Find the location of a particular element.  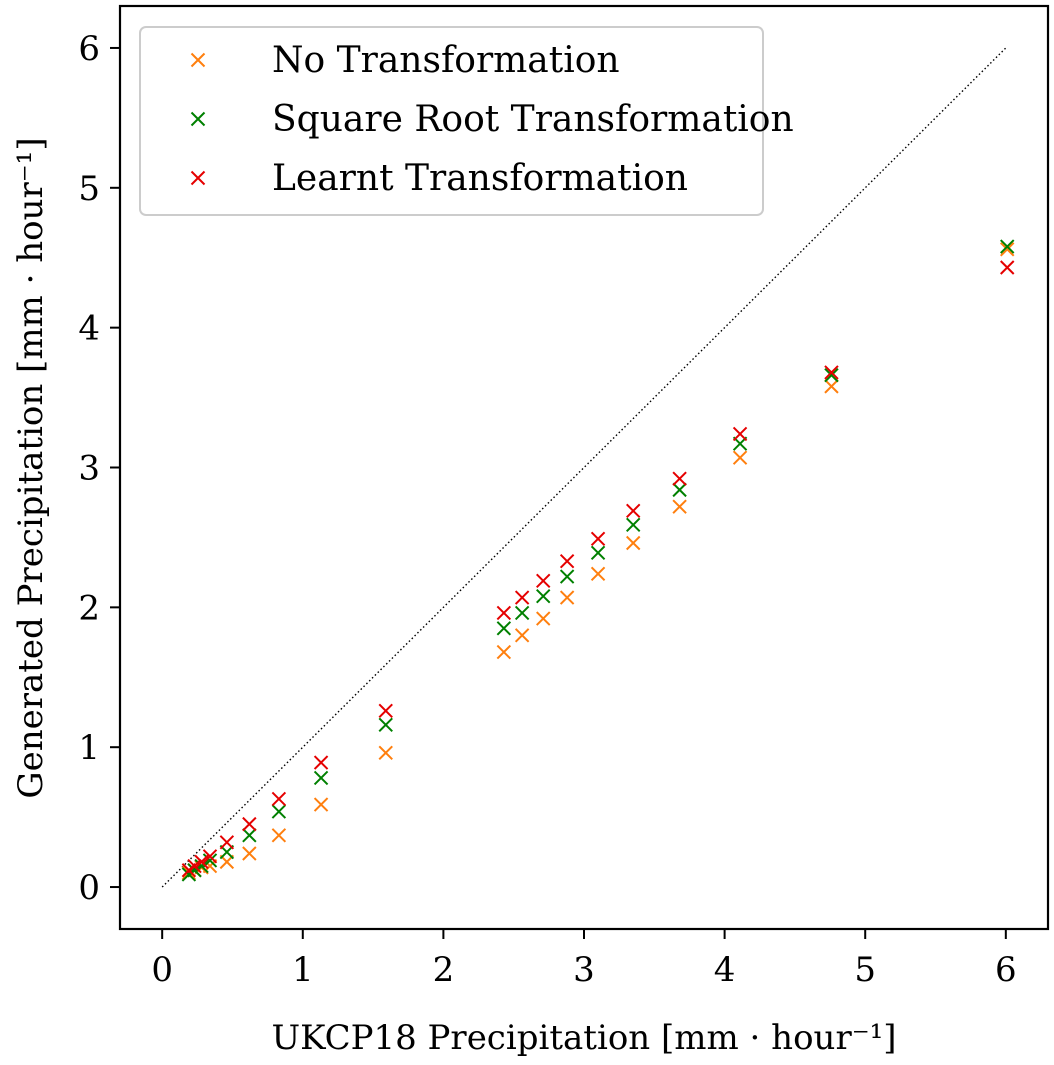

y-tick-label: 4 is located at coordinates (89, 329).